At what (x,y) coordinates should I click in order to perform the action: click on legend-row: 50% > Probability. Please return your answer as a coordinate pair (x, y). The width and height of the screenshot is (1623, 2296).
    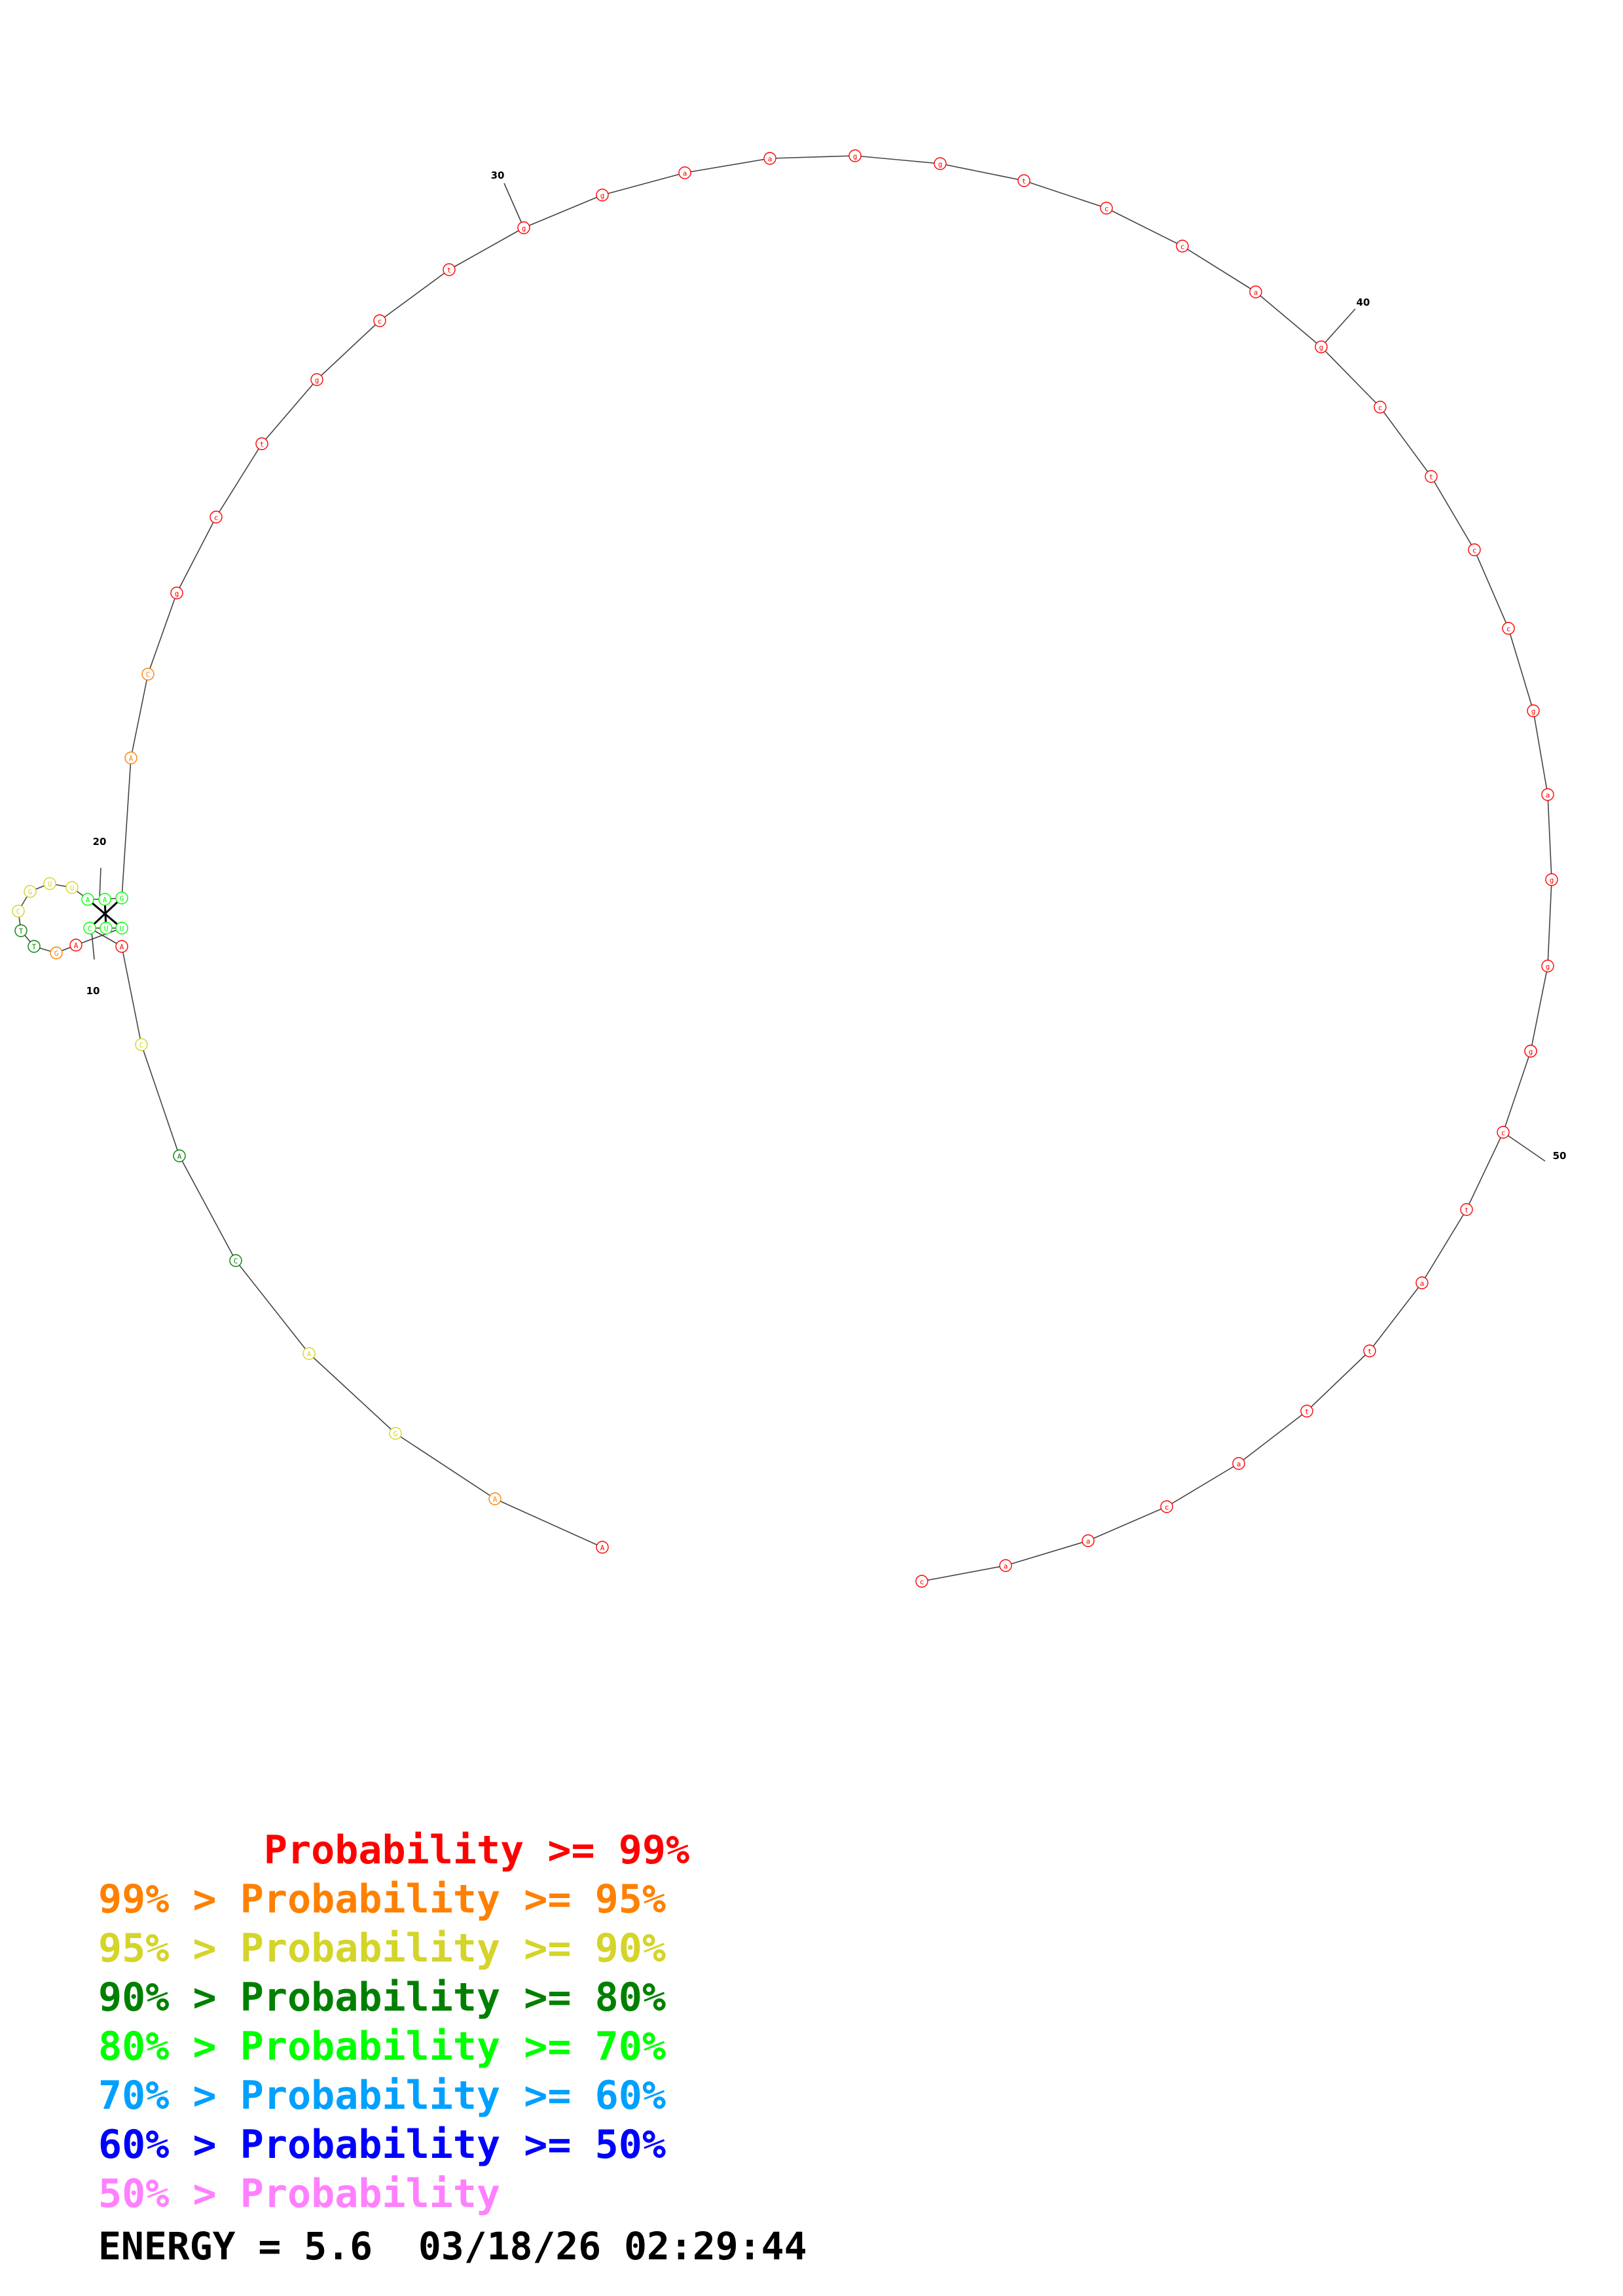
    Looking at the image, I should click on (299, 2194).